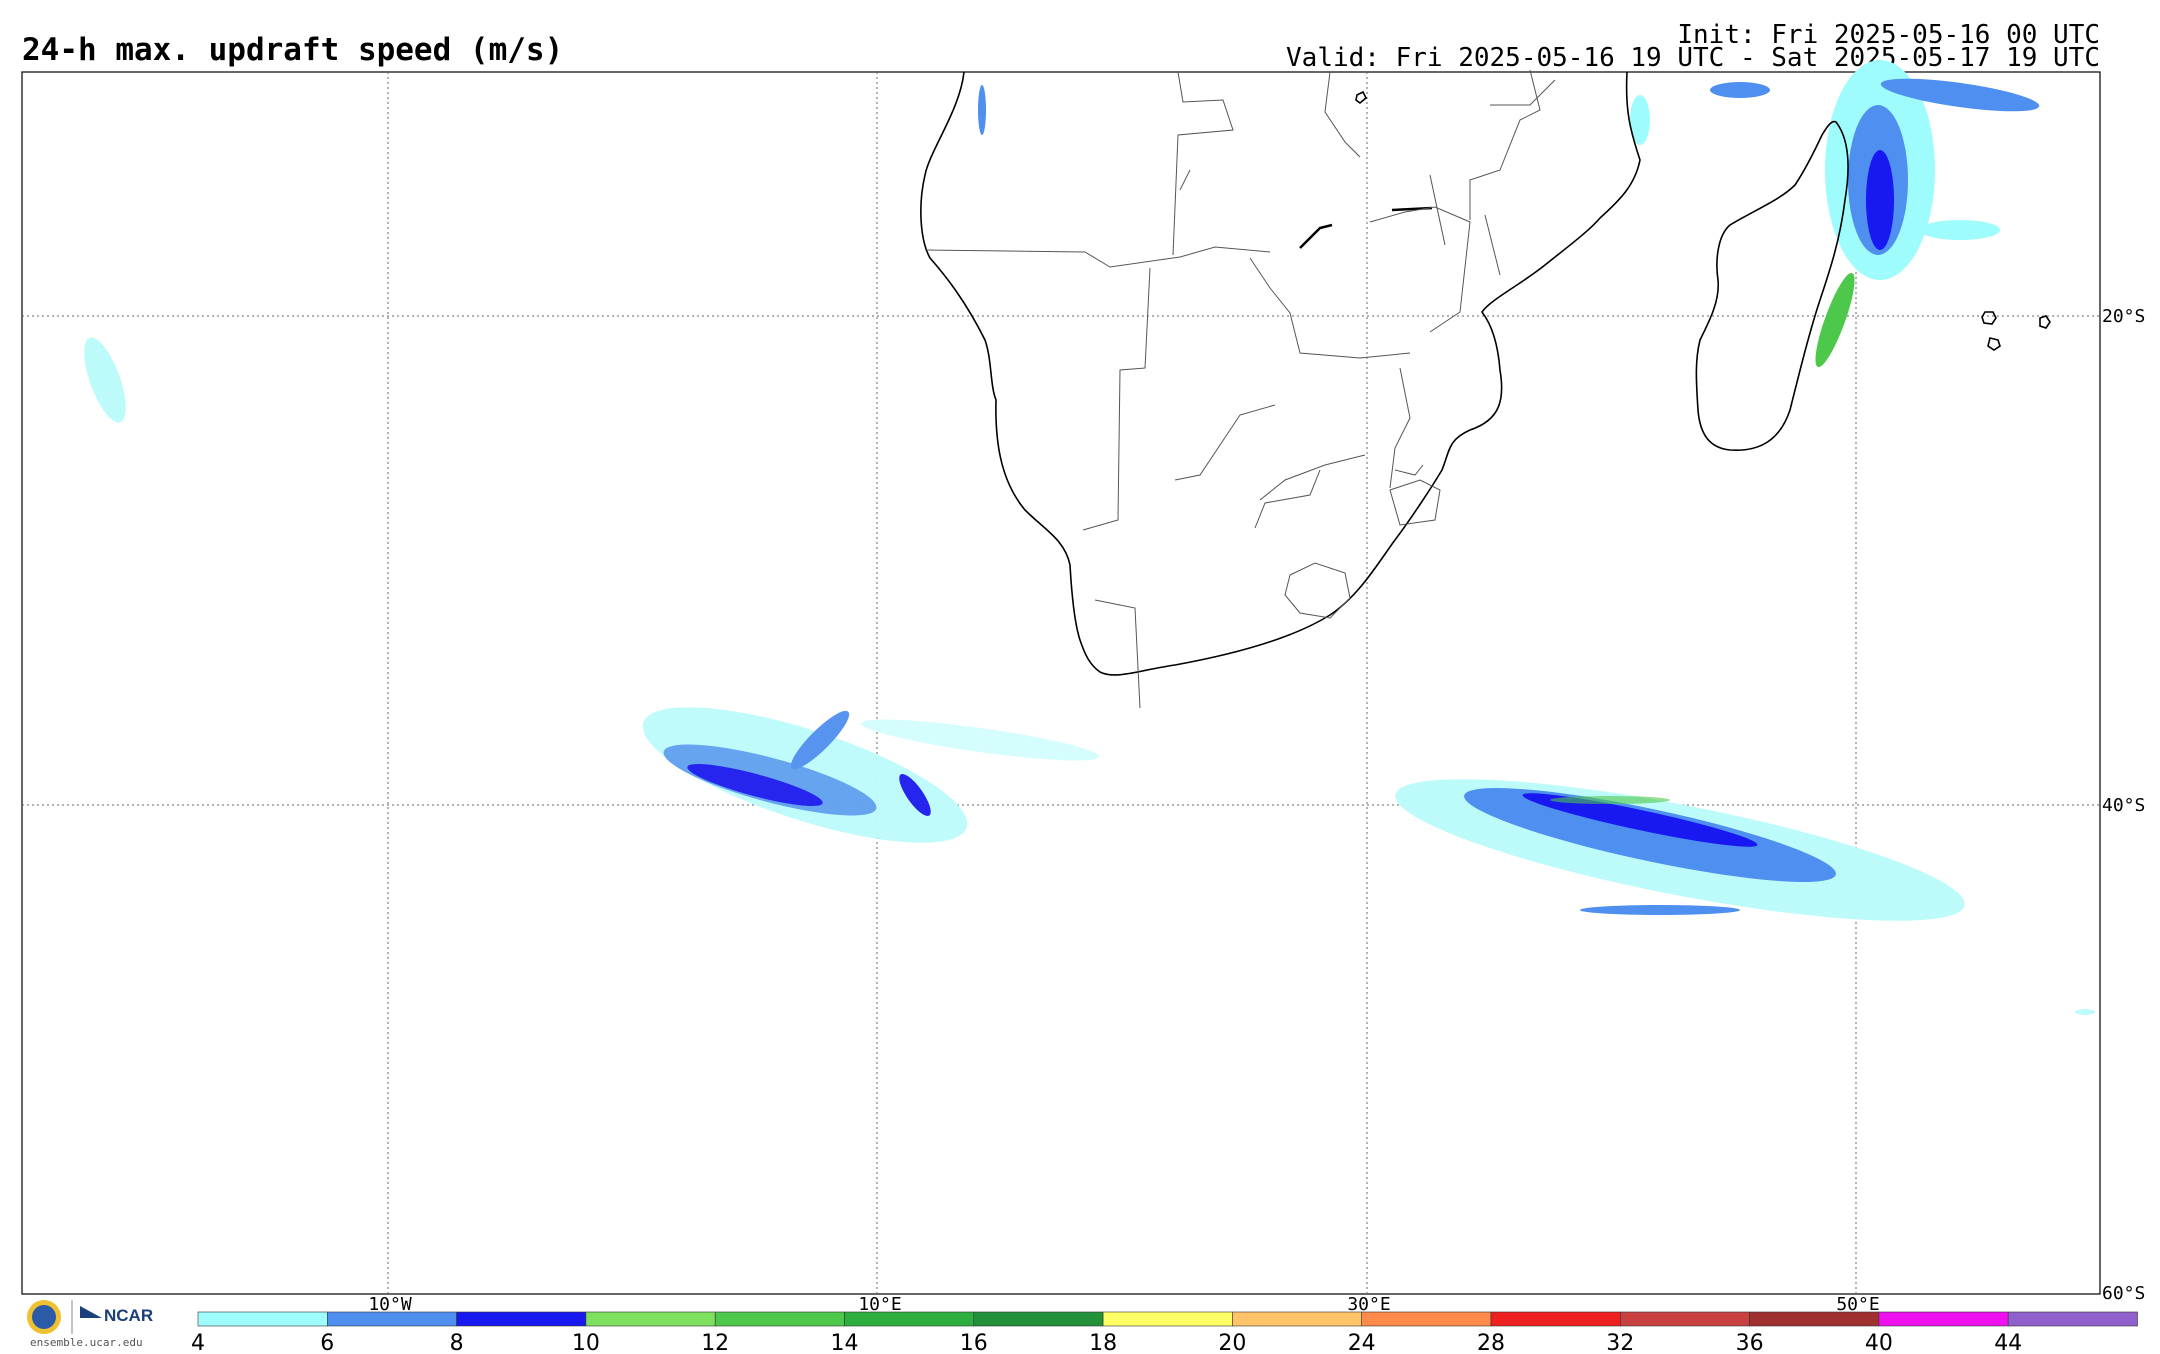  I want to click on lat-labels: 20°S 40°S 60°S, so click(2123, 805).